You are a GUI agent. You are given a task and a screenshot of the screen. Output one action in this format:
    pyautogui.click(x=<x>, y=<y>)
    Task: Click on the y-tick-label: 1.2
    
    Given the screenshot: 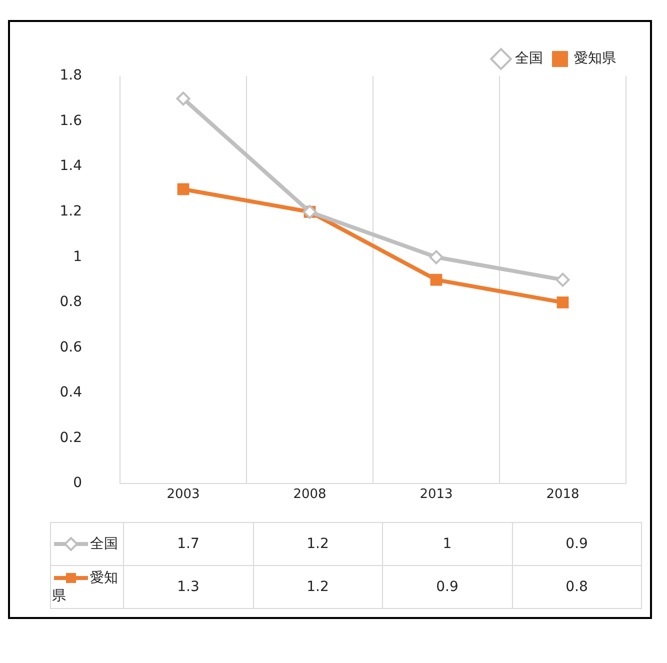 What is the action you would take?
    pyautogui.click(x=71, y=212)
    